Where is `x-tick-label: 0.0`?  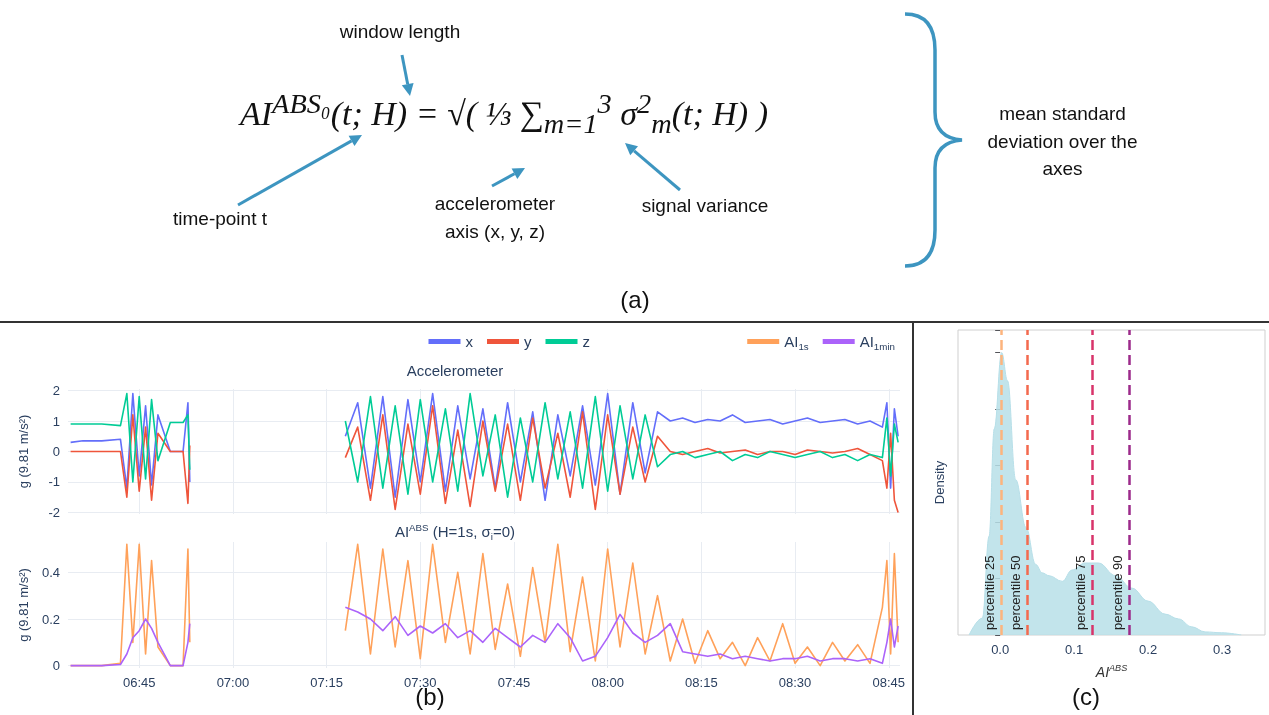 x-tick-label: 0.0 is located at coordinates (1000, 649).